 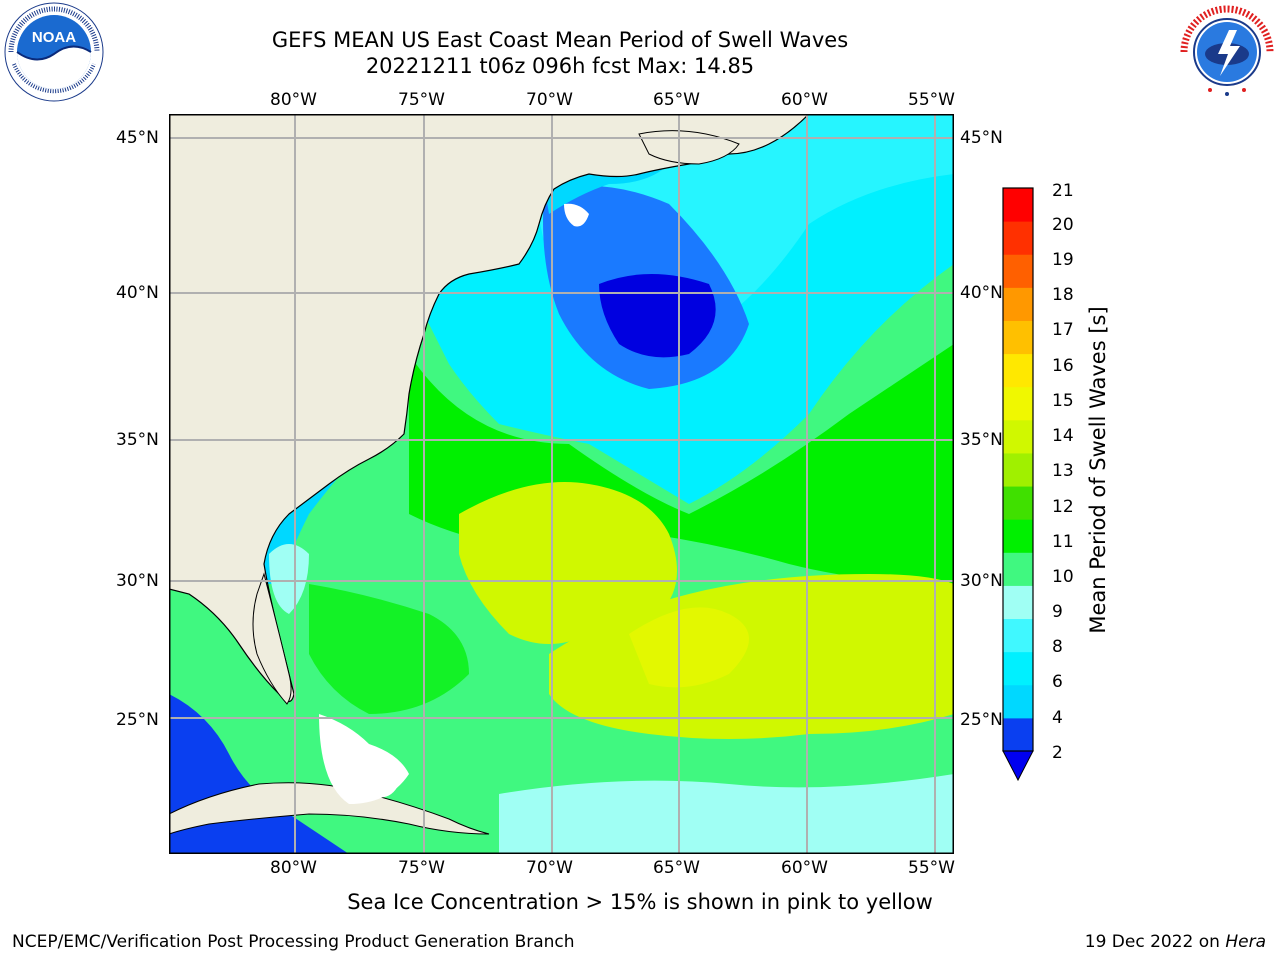 I want to click on lon-tick-top-60w: 60°W, so click(x=804, y=100).